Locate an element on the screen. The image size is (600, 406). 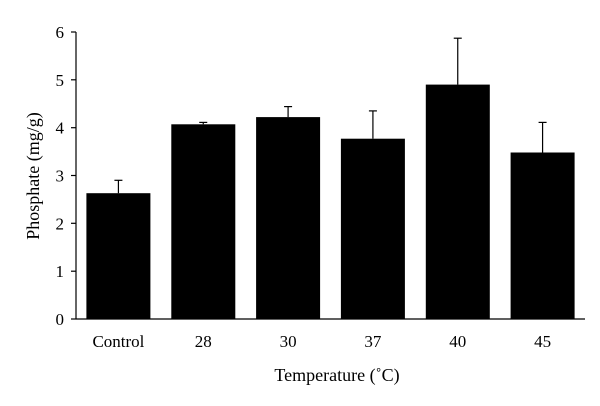
y-tick-label: 0 is located at coordinates (60, 319).